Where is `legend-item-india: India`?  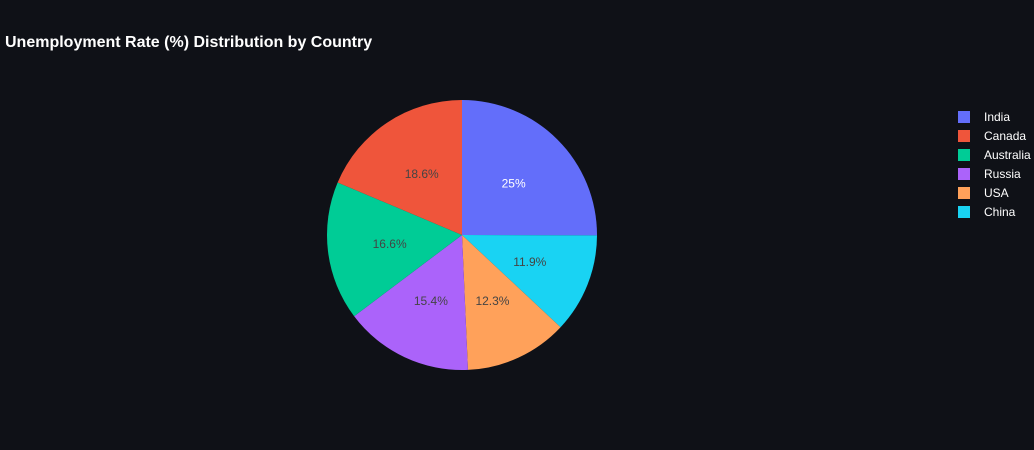
legend-item-india: India is located at coordinates (994, 116).